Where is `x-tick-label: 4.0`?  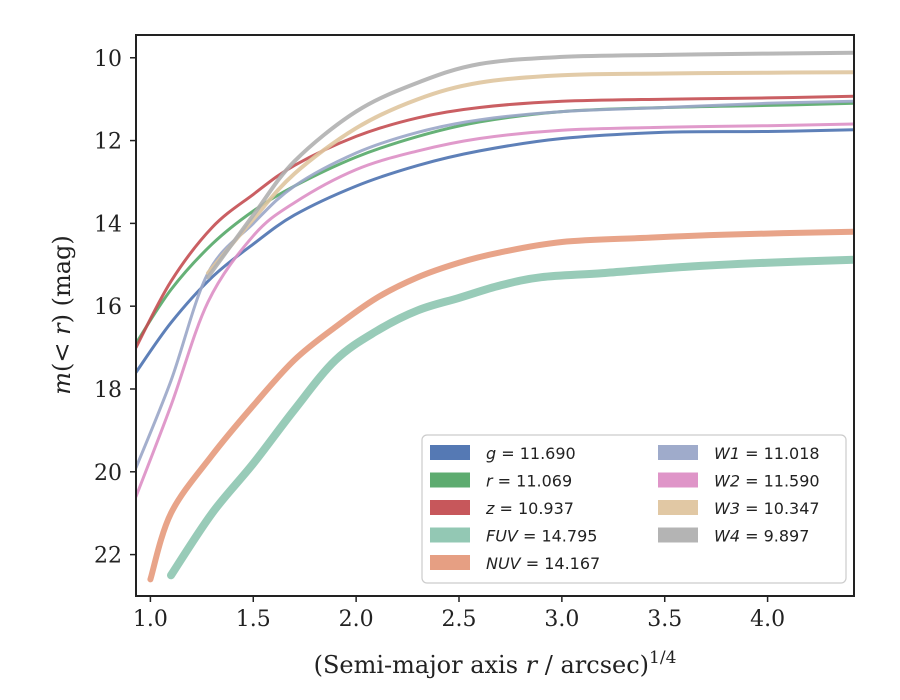
x-tick-label: 4.0 is located at coordinates (767, 619).